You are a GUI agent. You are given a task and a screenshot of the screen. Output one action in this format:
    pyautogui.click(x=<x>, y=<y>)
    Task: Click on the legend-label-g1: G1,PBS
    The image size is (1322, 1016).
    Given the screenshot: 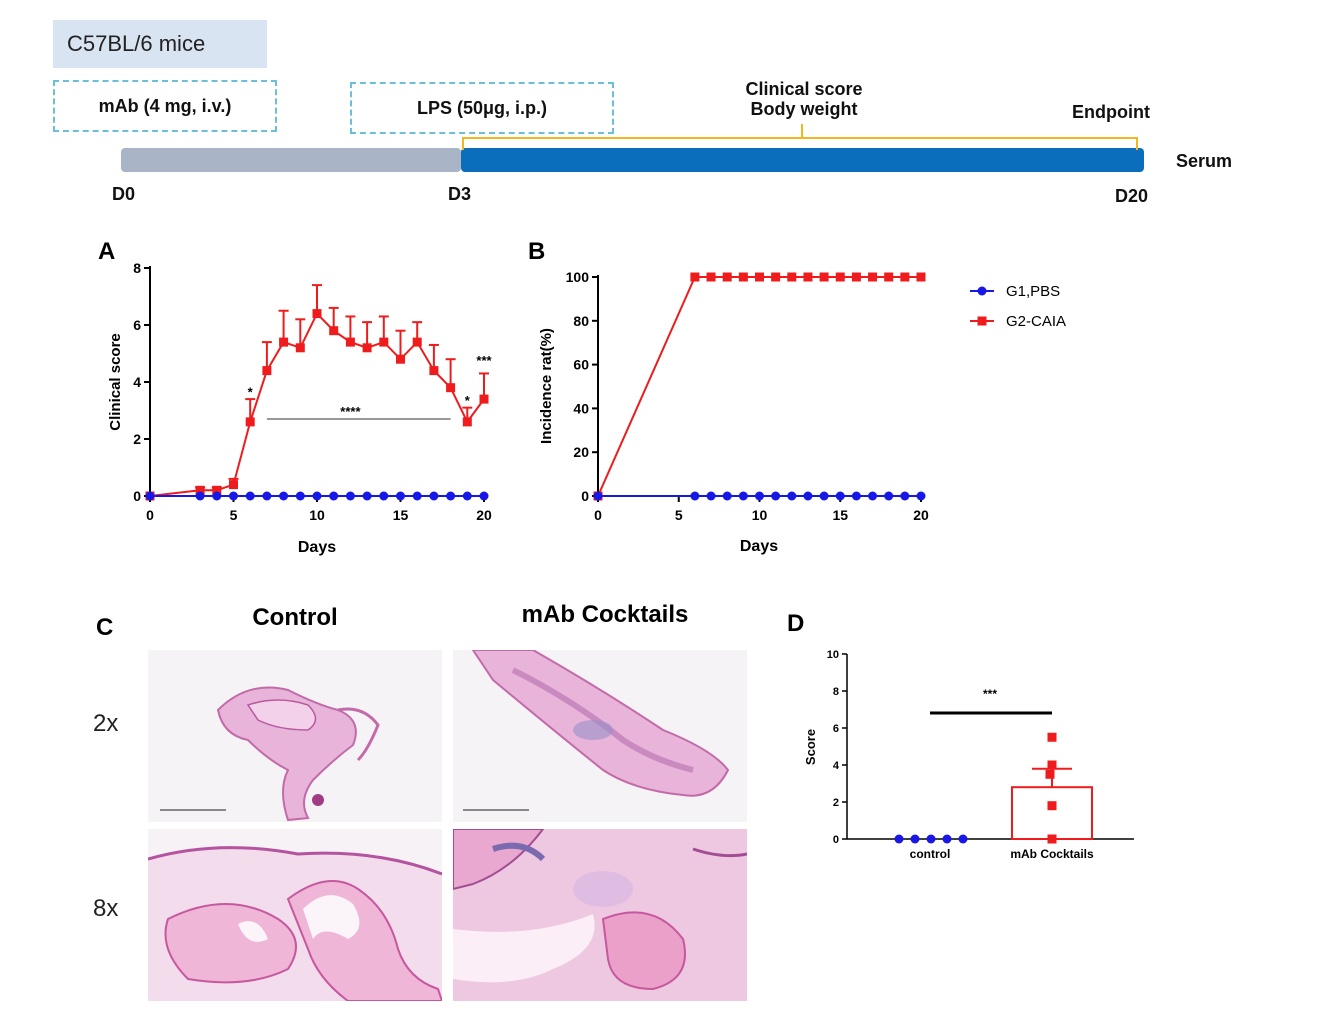 What is the action you would take?
    pyautogui.click(x=1033, y=291)
    